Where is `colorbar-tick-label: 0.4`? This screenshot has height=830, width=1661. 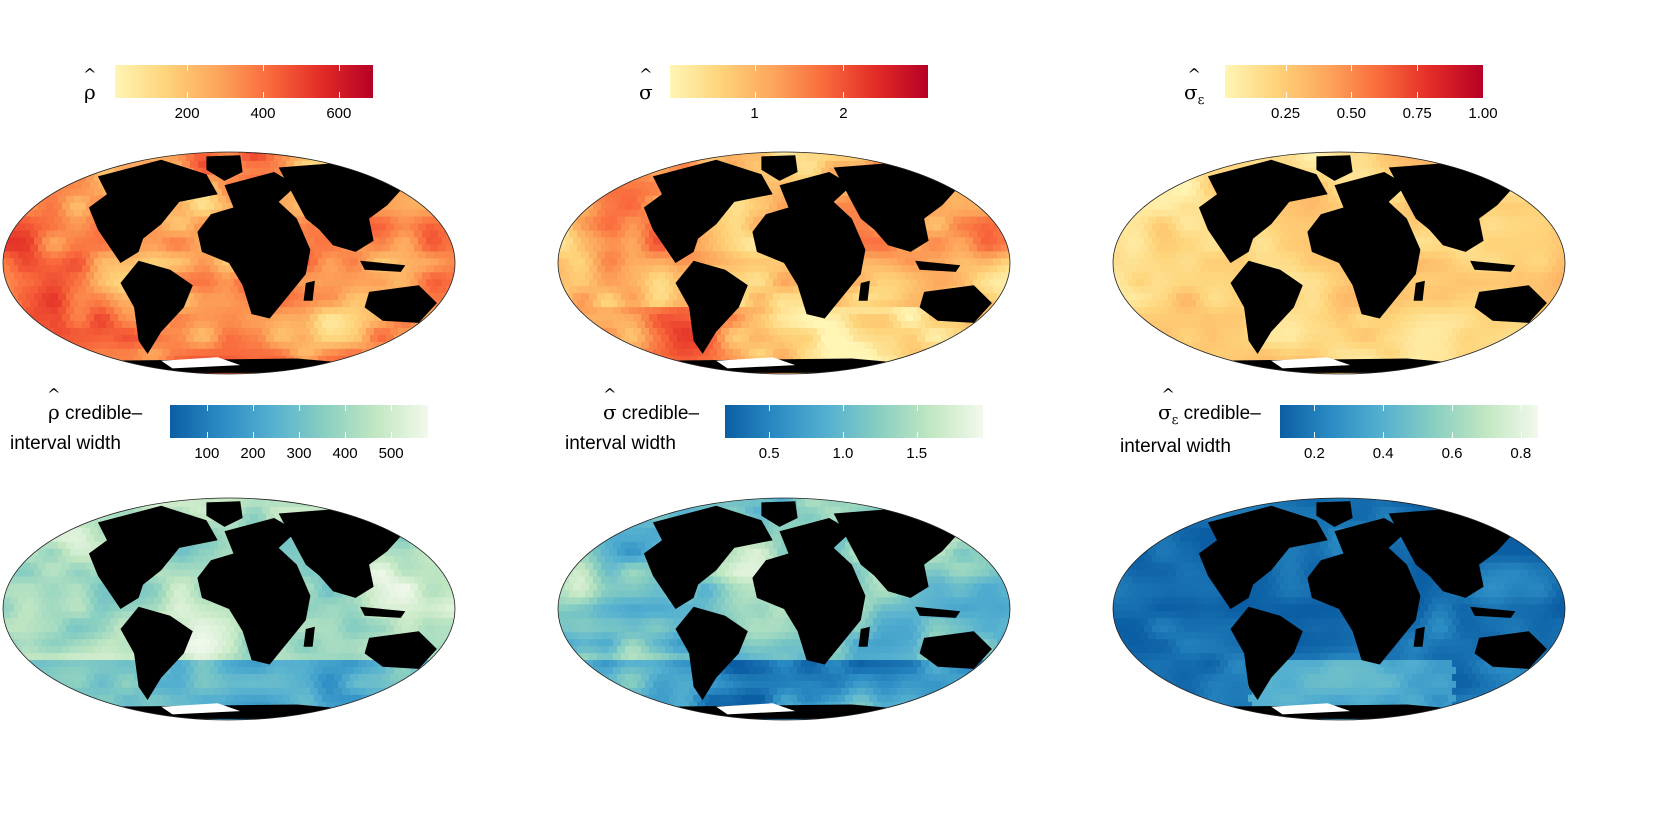 colorbar-tick-label: 0.4 is located at coordinates (1383, 453).